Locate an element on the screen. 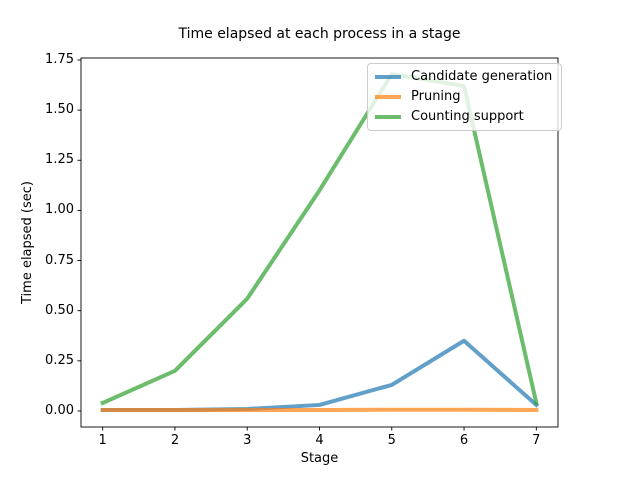  y-tick-label: 1.75 is located at coordinates (59, 59).